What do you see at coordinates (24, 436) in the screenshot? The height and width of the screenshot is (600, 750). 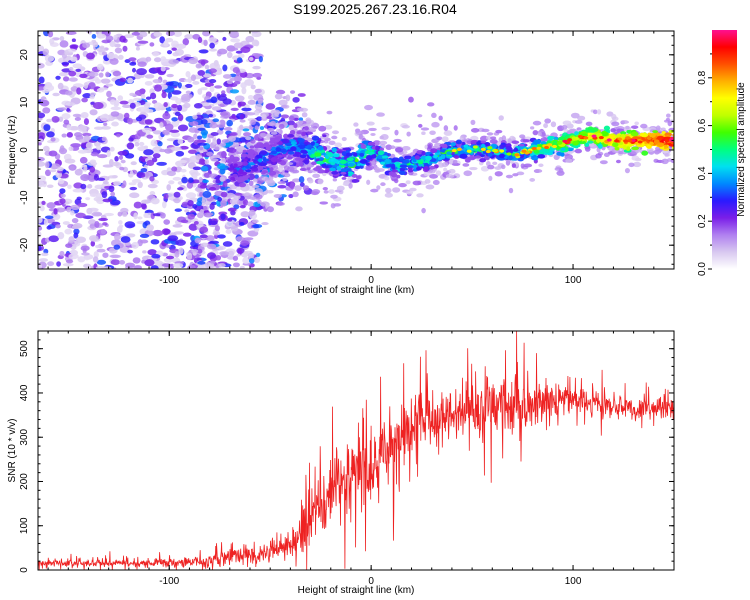 I see `y-tick-label: 300` at bounding box center [24, 436].